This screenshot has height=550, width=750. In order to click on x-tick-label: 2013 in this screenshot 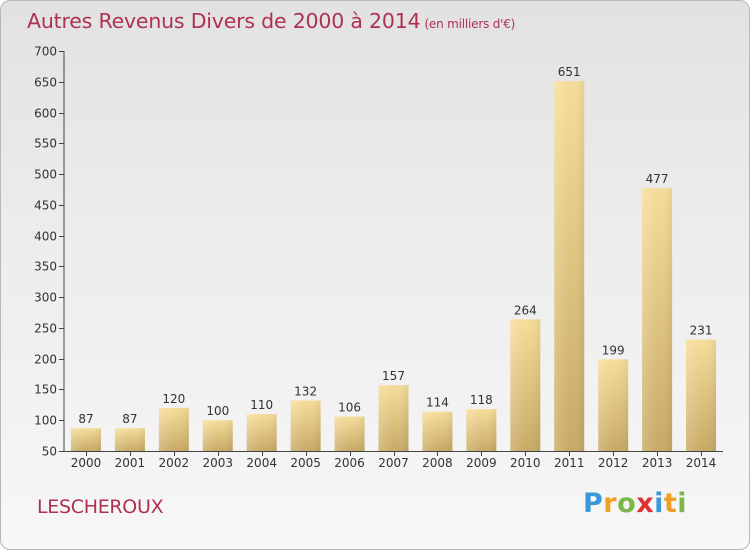, I will do `click(657, 463)`.